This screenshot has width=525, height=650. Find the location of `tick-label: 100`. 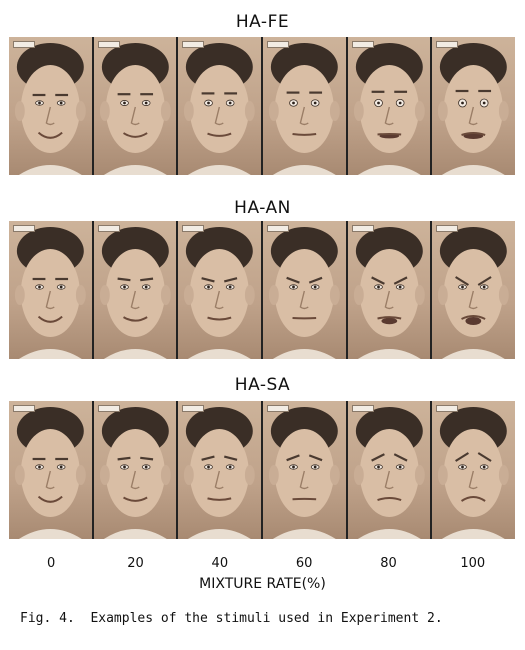

tick-label: 100 is located at coordinates (473, 563).